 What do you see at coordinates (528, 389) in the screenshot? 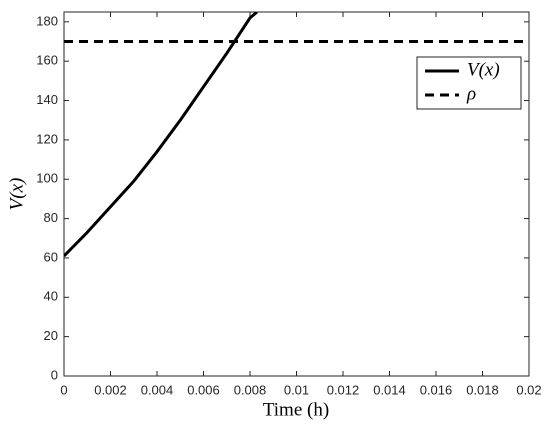
I see `x-tick-label: 0.02` at bounding box center [528, 389].